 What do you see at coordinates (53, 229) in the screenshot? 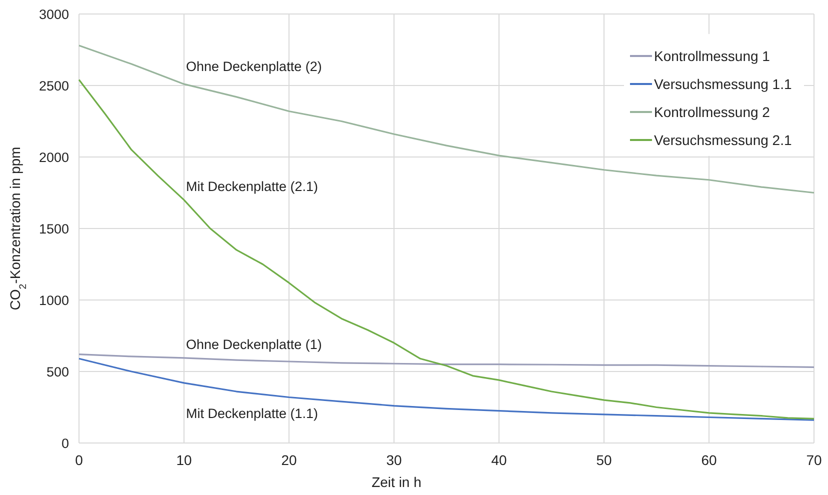
I see `y-tick-label: 1500` at bounding box center [53, 229].